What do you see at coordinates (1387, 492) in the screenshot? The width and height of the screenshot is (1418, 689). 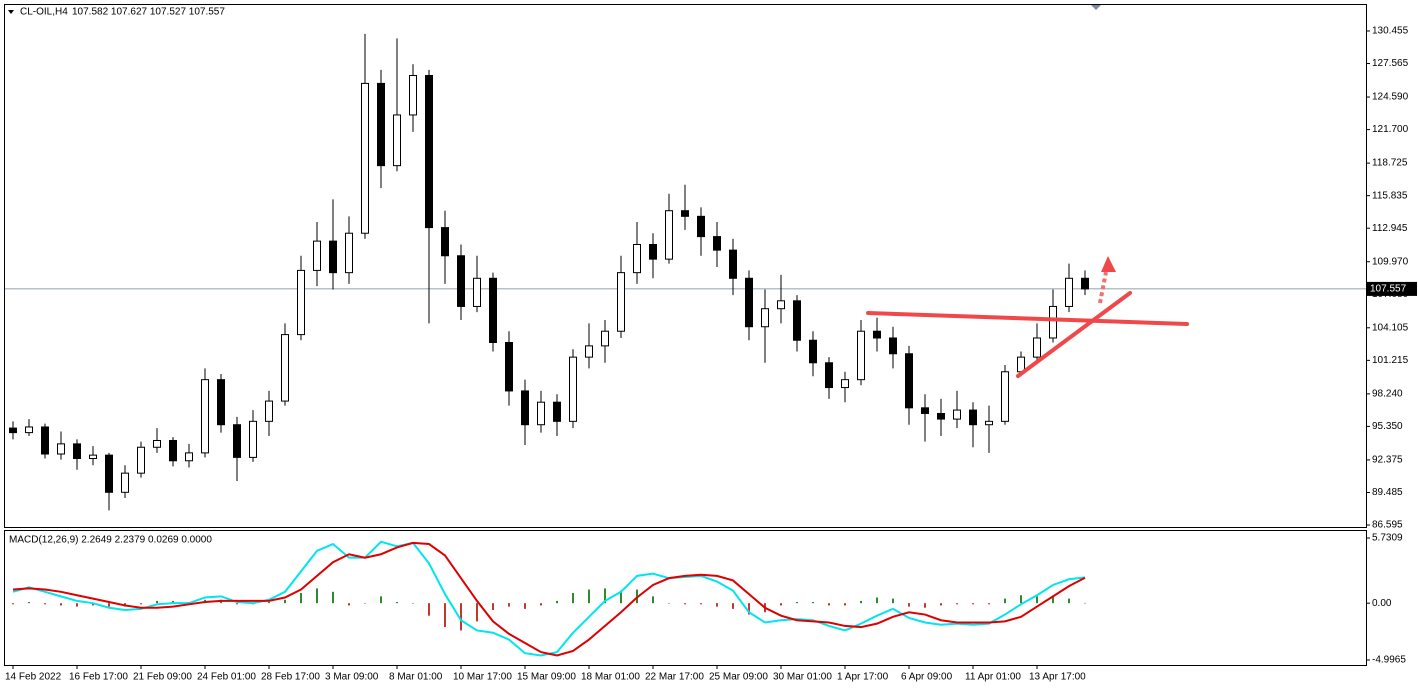 I see `y-tick-label: 89.485` at bounding box center [1387, 492].